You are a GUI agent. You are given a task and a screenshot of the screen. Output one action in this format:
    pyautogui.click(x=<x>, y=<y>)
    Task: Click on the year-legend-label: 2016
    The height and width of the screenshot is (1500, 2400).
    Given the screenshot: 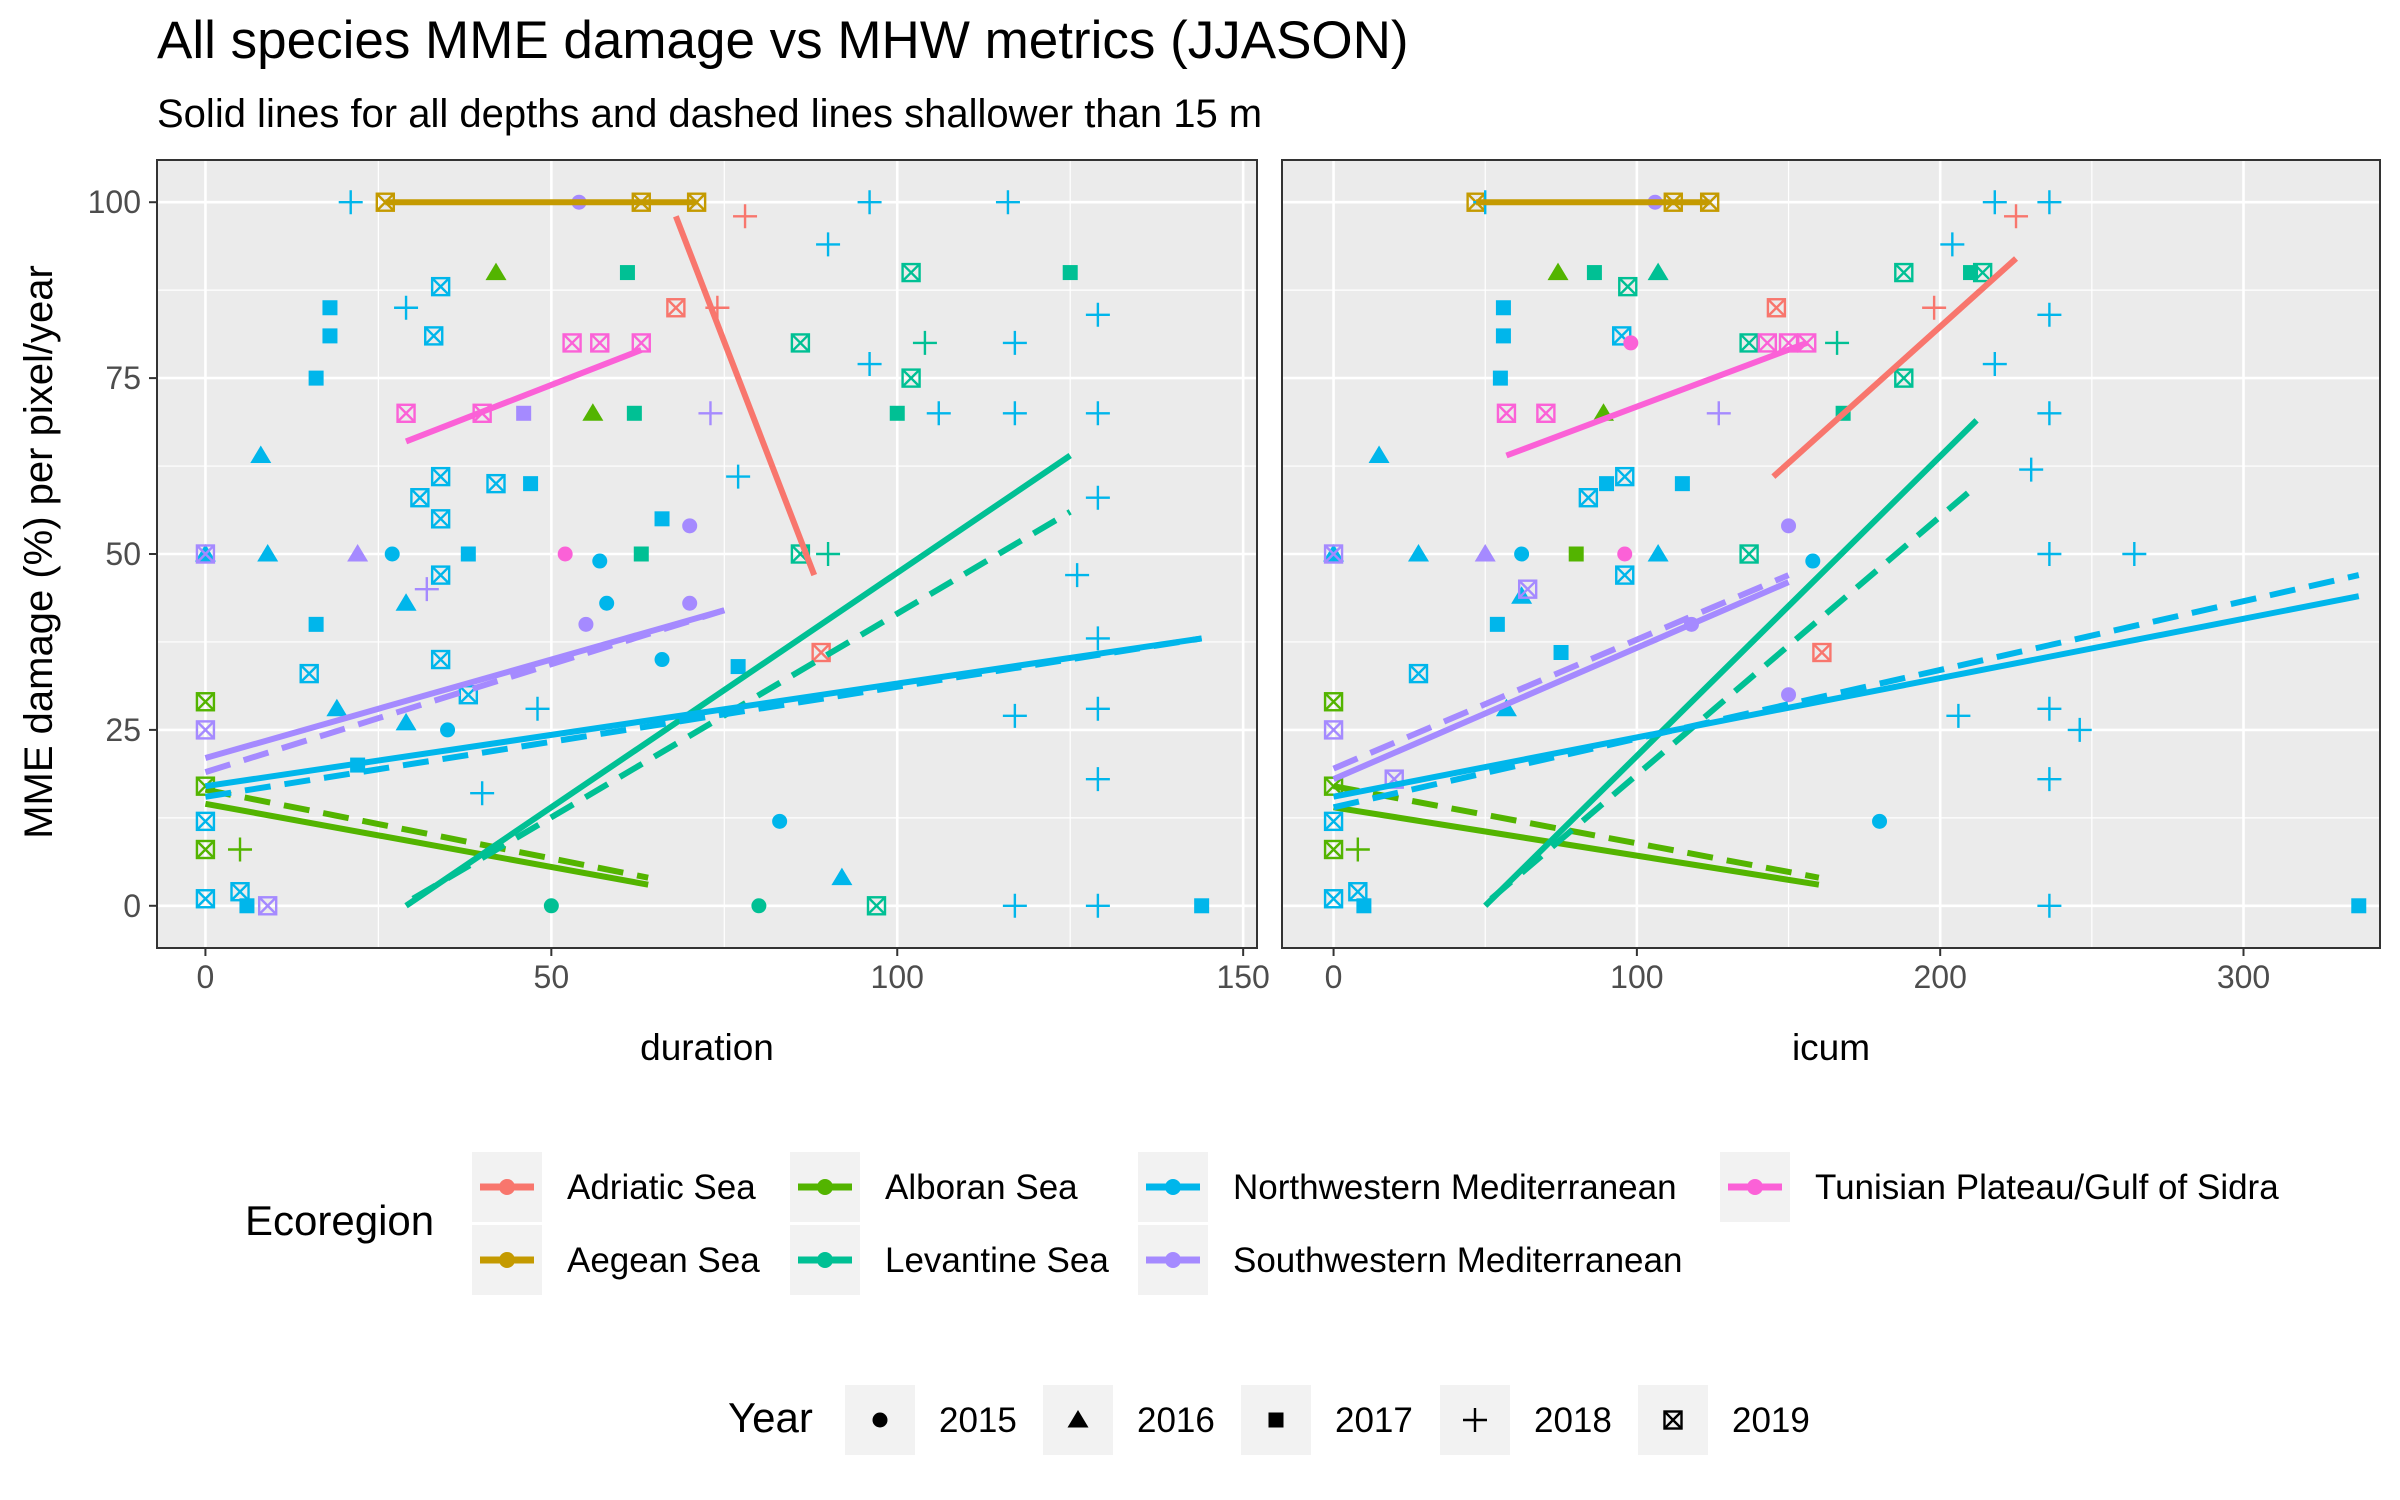 What is the action you would take?
    pyautogui.click(x=1176, y=1420)
    